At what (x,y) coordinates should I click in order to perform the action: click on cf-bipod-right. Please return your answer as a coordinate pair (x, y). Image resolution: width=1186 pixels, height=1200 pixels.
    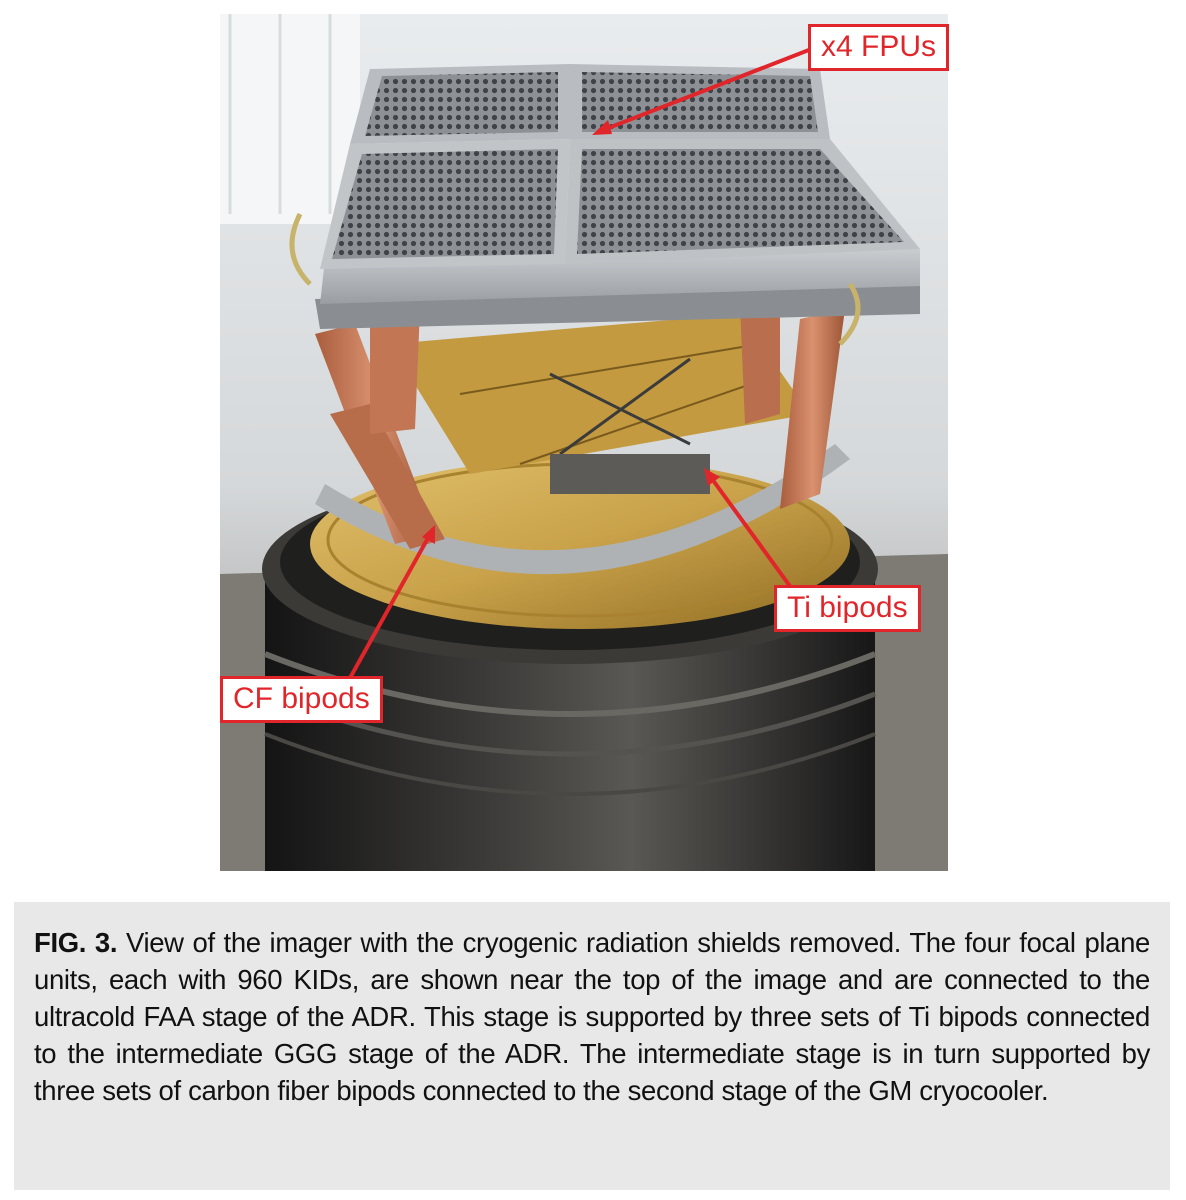
    Looking at the image, I should click on (812, 409).